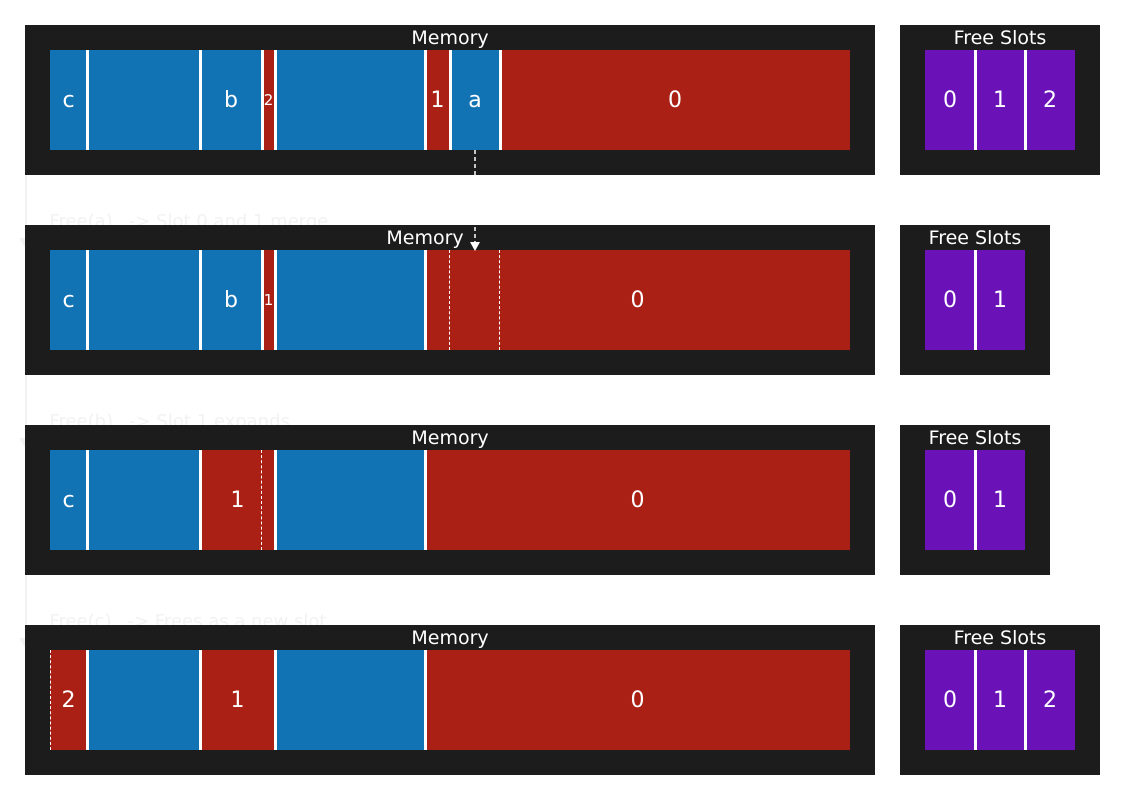 The height and width of the screenshot is (800, 1125). Describe the element at coordinates (475, 200) in the screenshot. I see `merge-arrow-icon` at that location.